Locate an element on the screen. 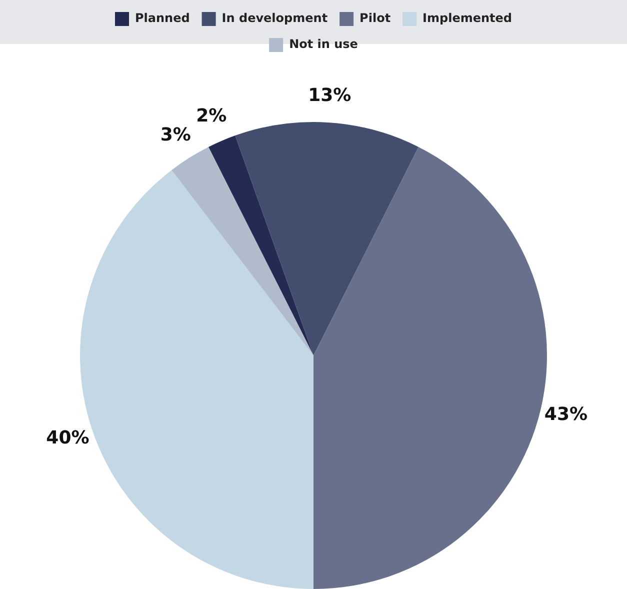 The width and height of the screenshot is (627, 589). legend-label: Implemented is located at coordinates (467, 18).